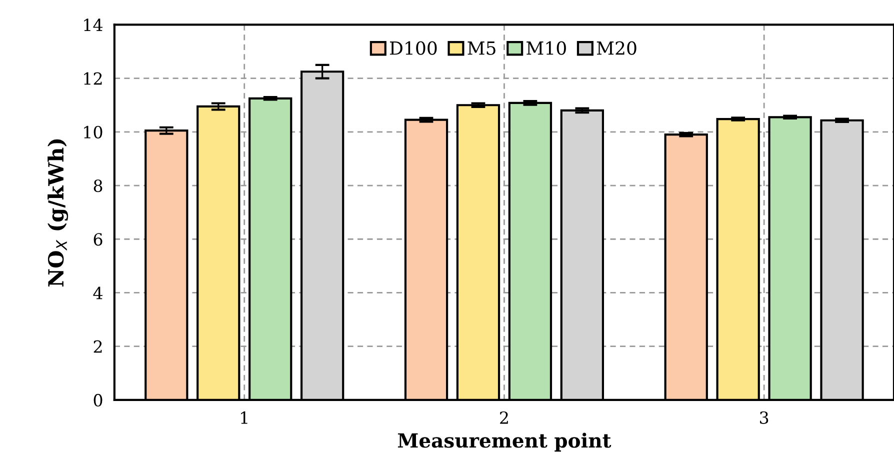  What do you see at coordinates (93, 78) in the screenshot?
I see `y-tick-label: 12` at bounding box center [93, 78].